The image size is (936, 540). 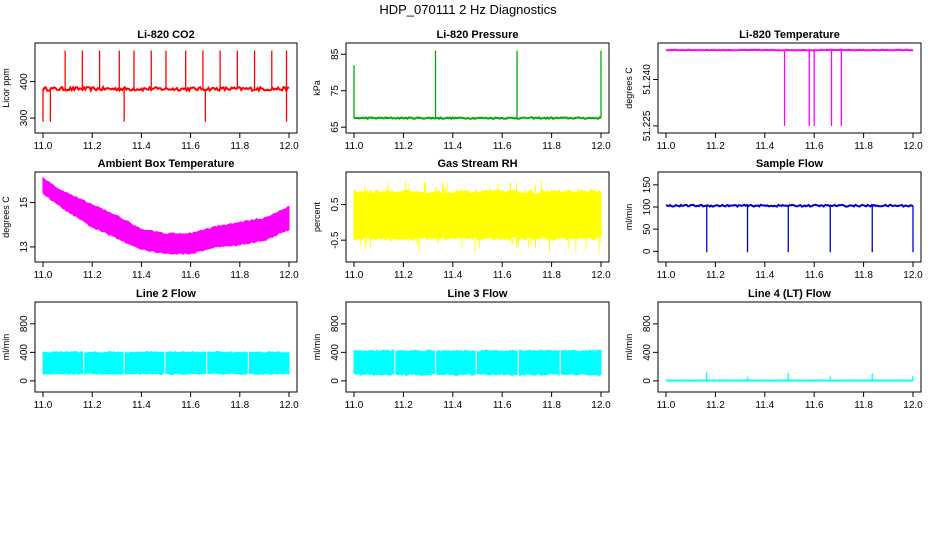 What do you see at coordinates (24, 117) in the screenshot?
I see `y-tick-label: 300` at bounding box center [24, 117].